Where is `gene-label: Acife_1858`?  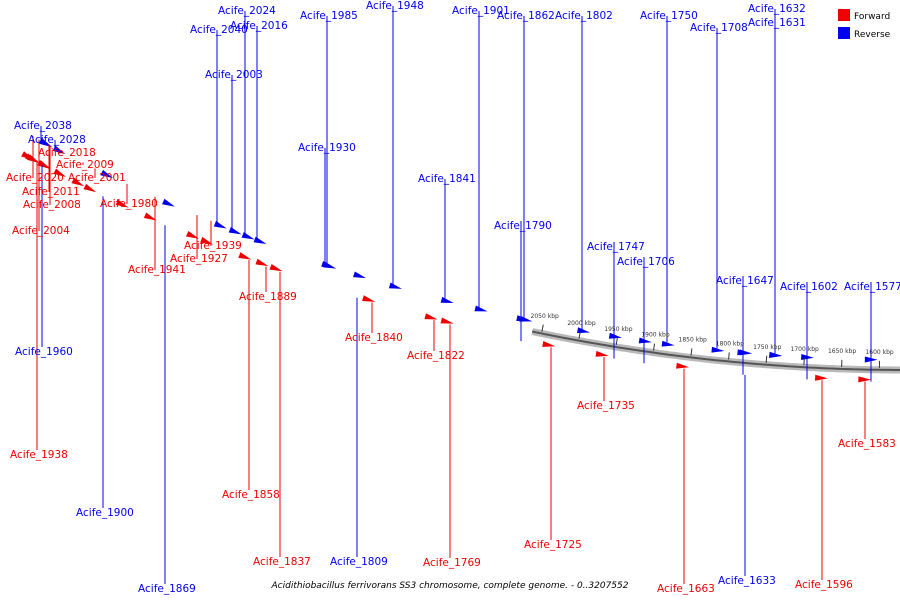 gene-label: Acife_1858 is located at coordinates (251, 495).